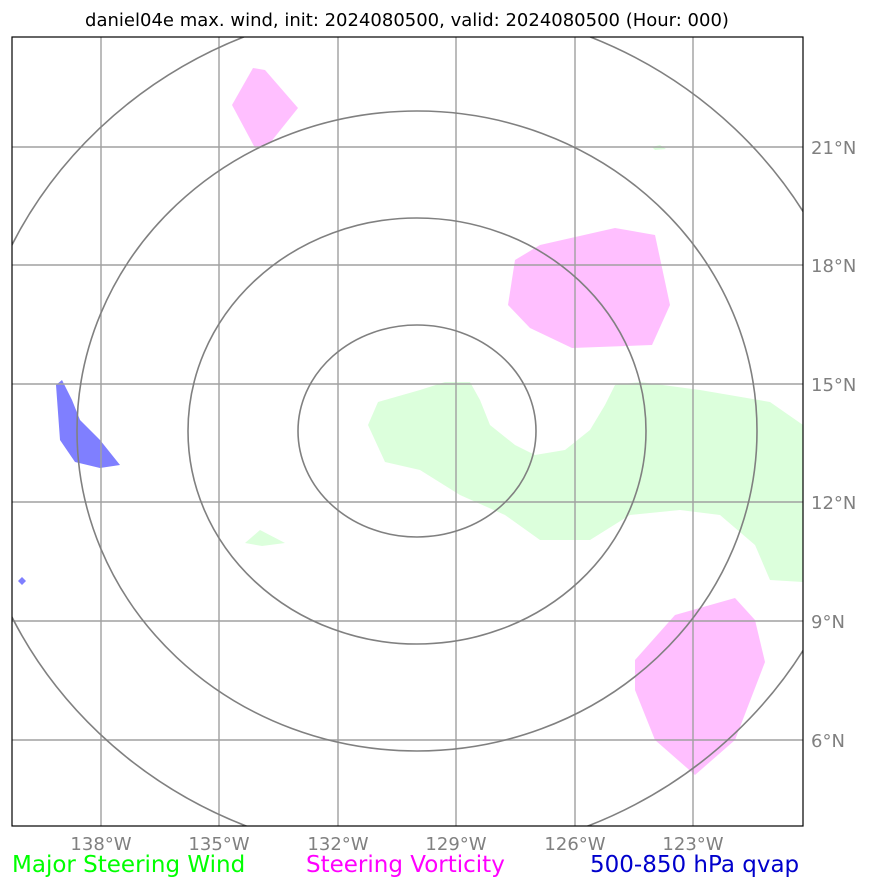  What do you see at coordinates (265, 538) in the screenshot?
I see `steering-wind-patch` at bounding box center [265, 538].